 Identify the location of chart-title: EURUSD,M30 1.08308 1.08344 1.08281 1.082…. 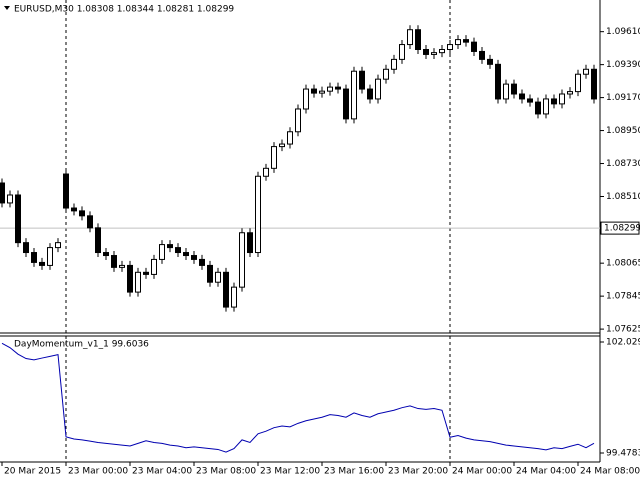
(124, 10).